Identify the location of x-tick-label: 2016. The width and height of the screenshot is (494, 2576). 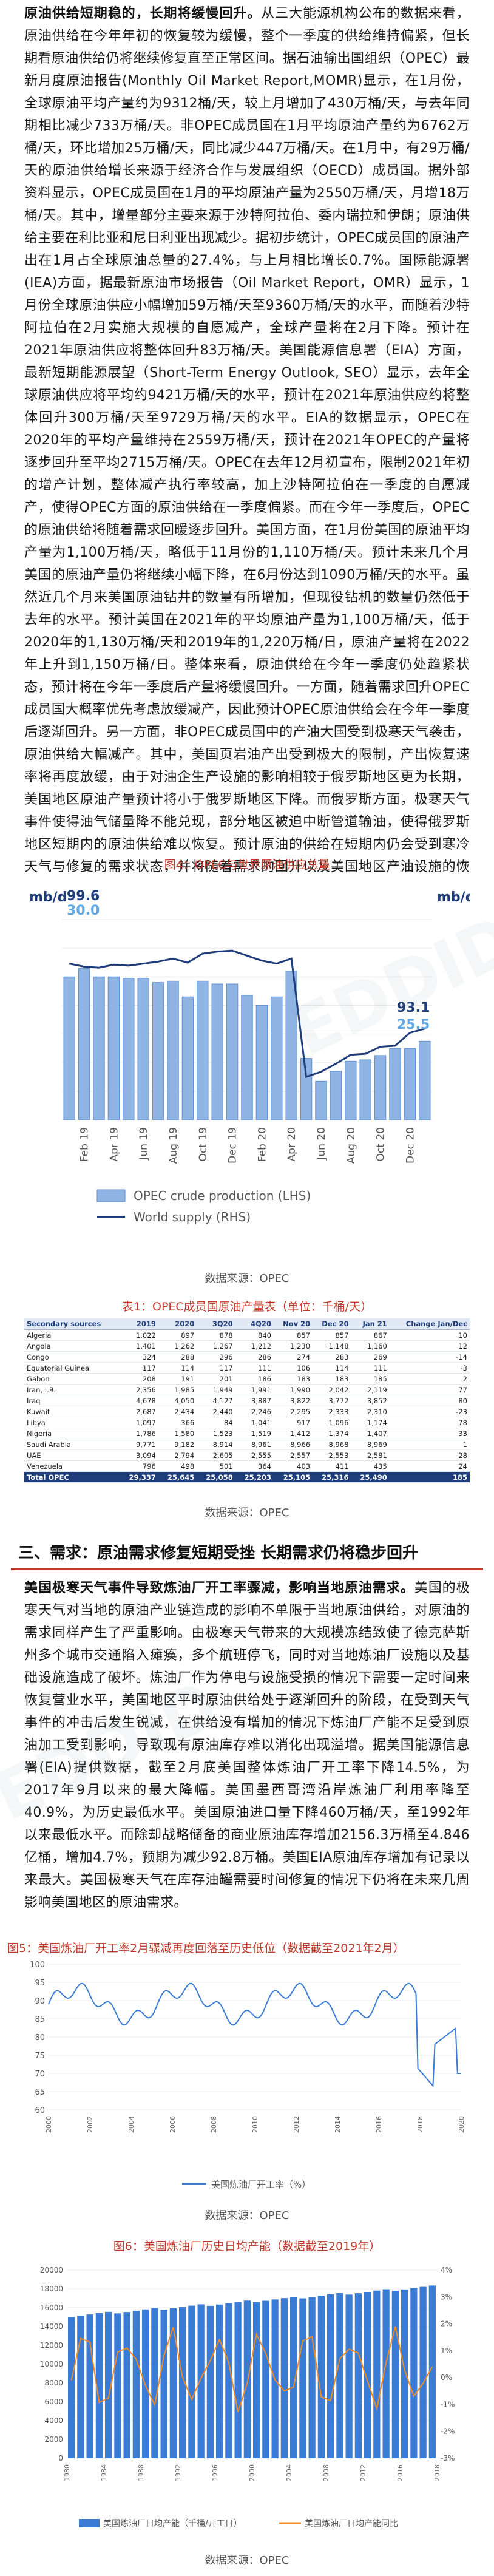
(400, 2472).